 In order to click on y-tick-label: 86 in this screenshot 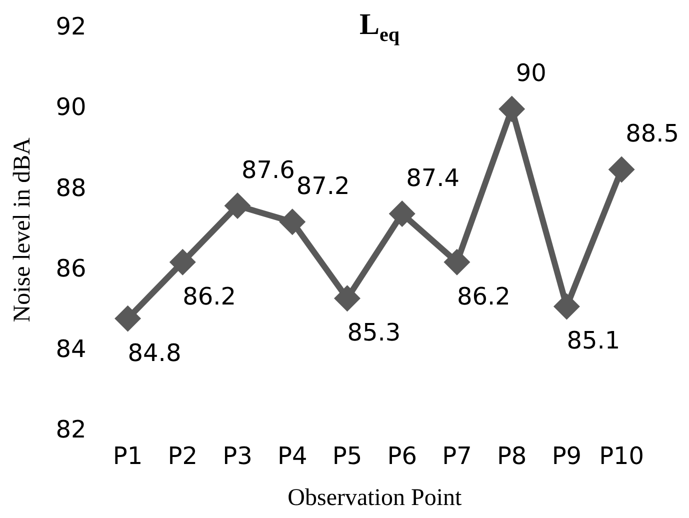, I will do `click(71, 268)`.